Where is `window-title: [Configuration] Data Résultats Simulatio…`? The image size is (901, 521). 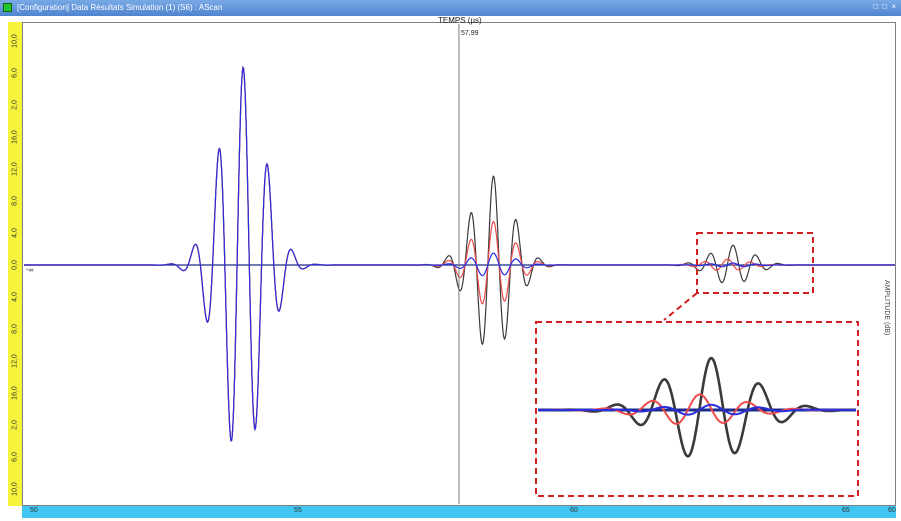
window-title: [Configuration] Data Résultats Simulatio… is located at coordinates (120, 7).